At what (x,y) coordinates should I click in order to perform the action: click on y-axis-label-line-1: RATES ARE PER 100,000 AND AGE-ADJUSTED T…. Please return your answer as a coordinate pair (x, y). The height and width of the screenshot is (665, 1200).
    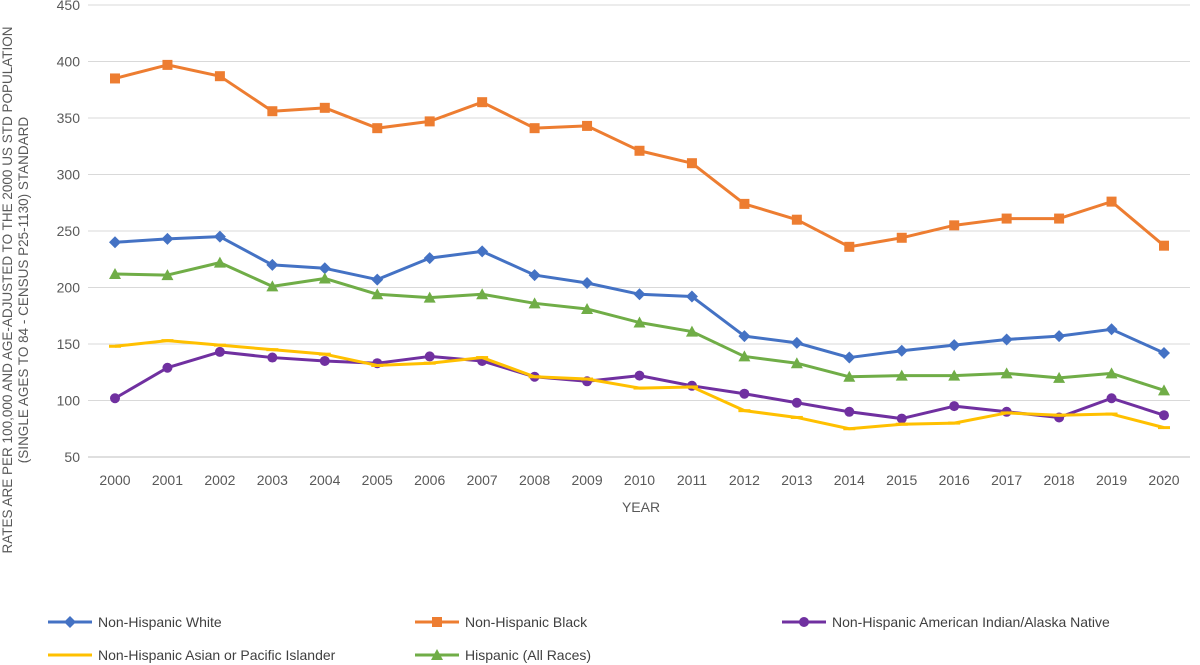
    Looking at the image, I should click on (7, 290).